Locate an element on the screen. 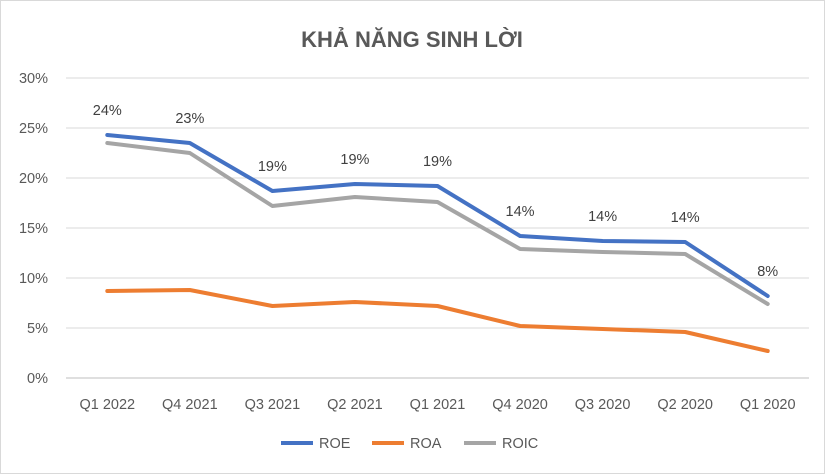 Image resolution: width=825 pixels, height=474 pixels. x-tick-label: Q2 2020 is located at coordinates (685, 405).